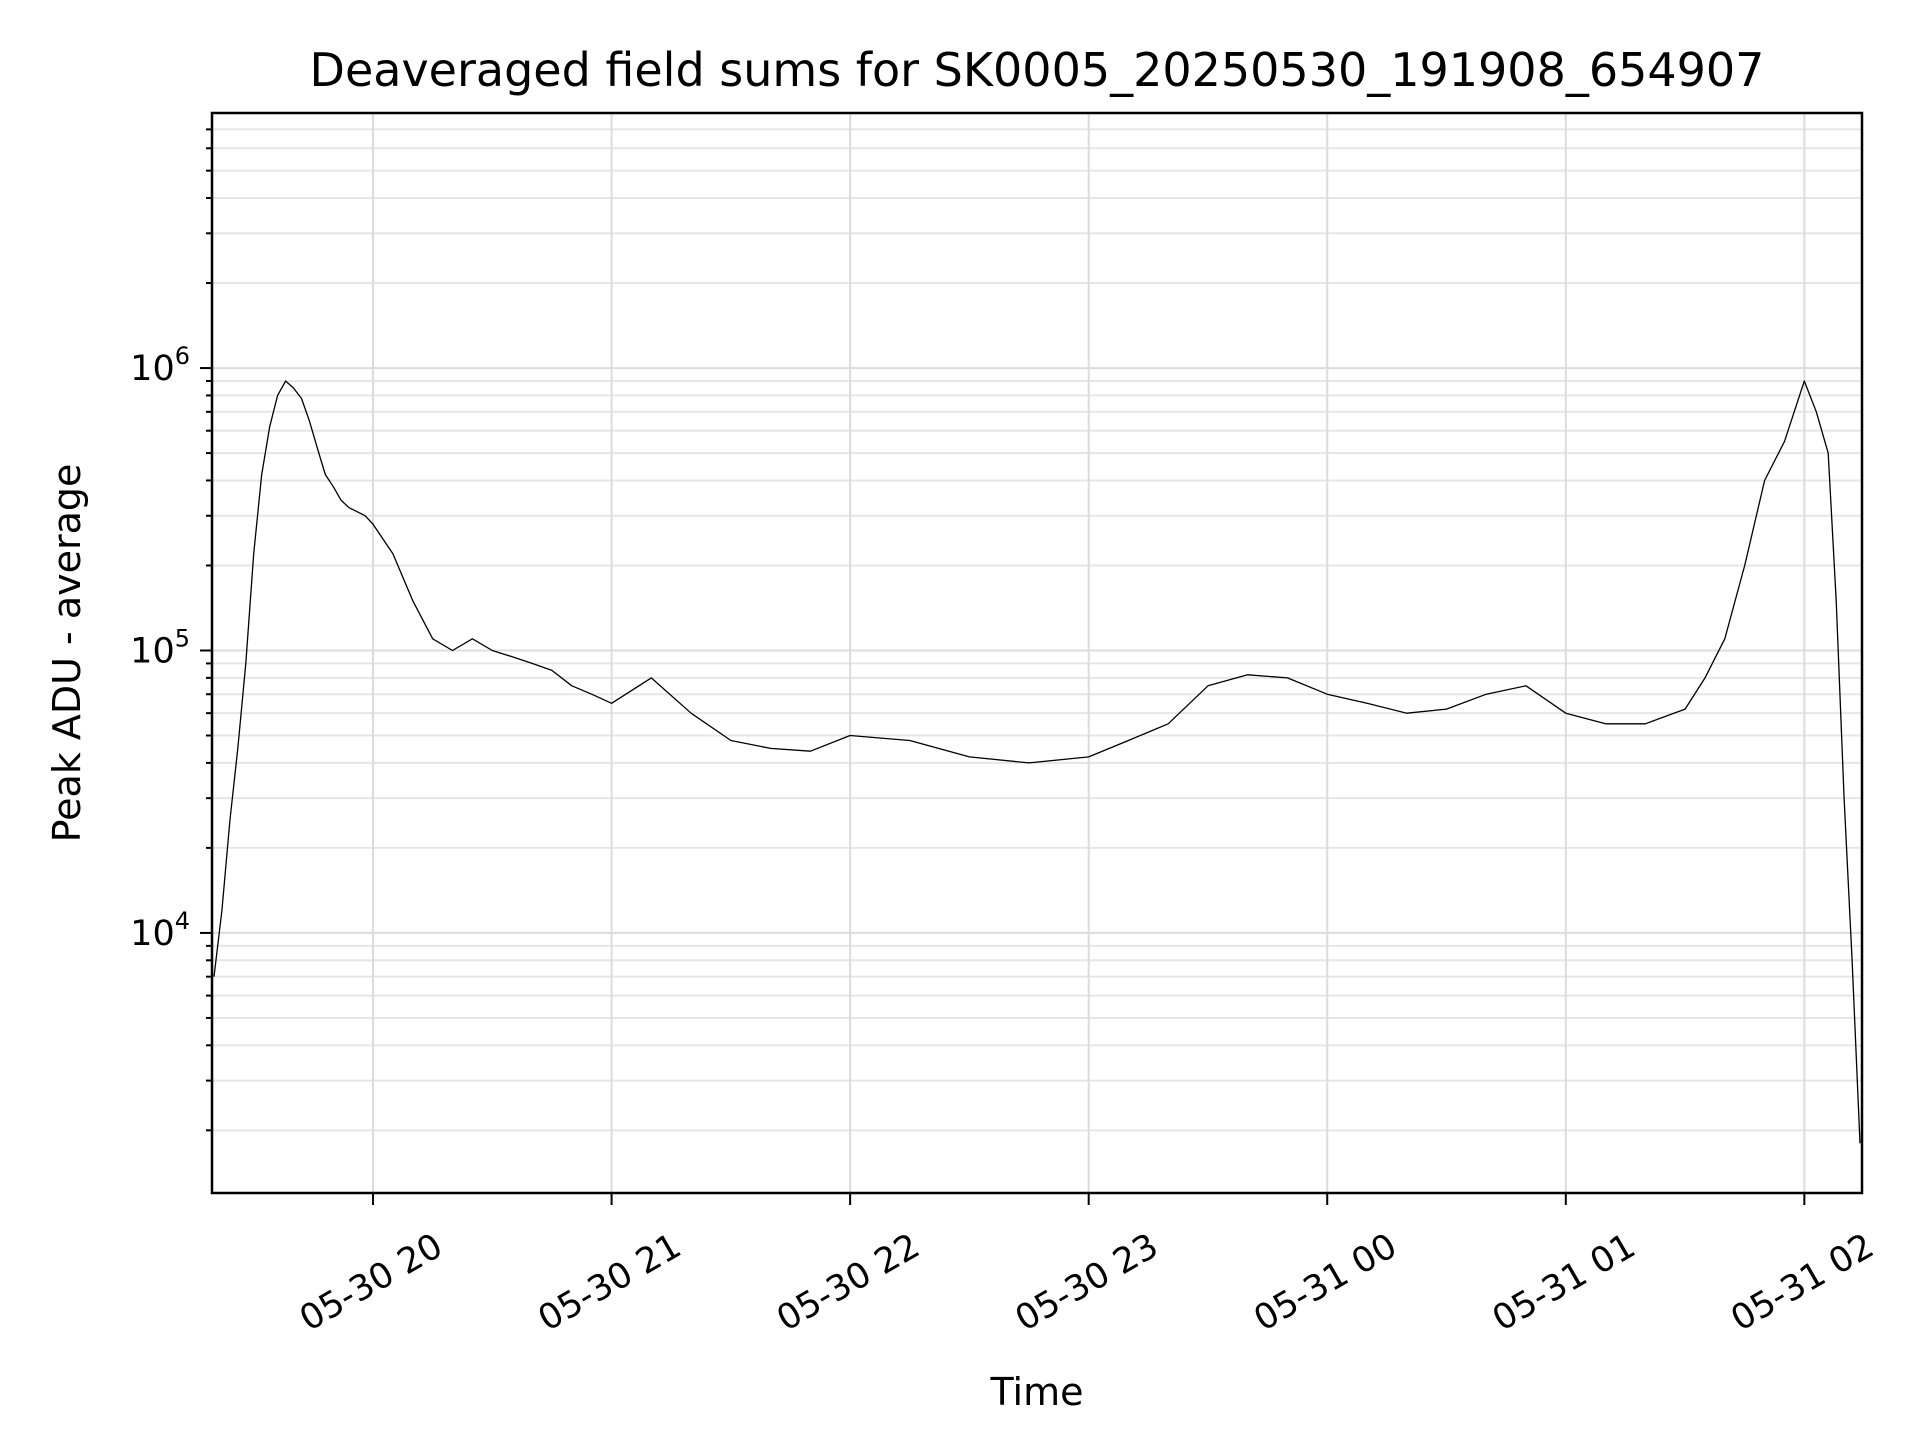 Image resolution: width=1920 pixels, height=1440 pixels. I want to click on y-tick-label-exponent: 6, so click(182, 356).